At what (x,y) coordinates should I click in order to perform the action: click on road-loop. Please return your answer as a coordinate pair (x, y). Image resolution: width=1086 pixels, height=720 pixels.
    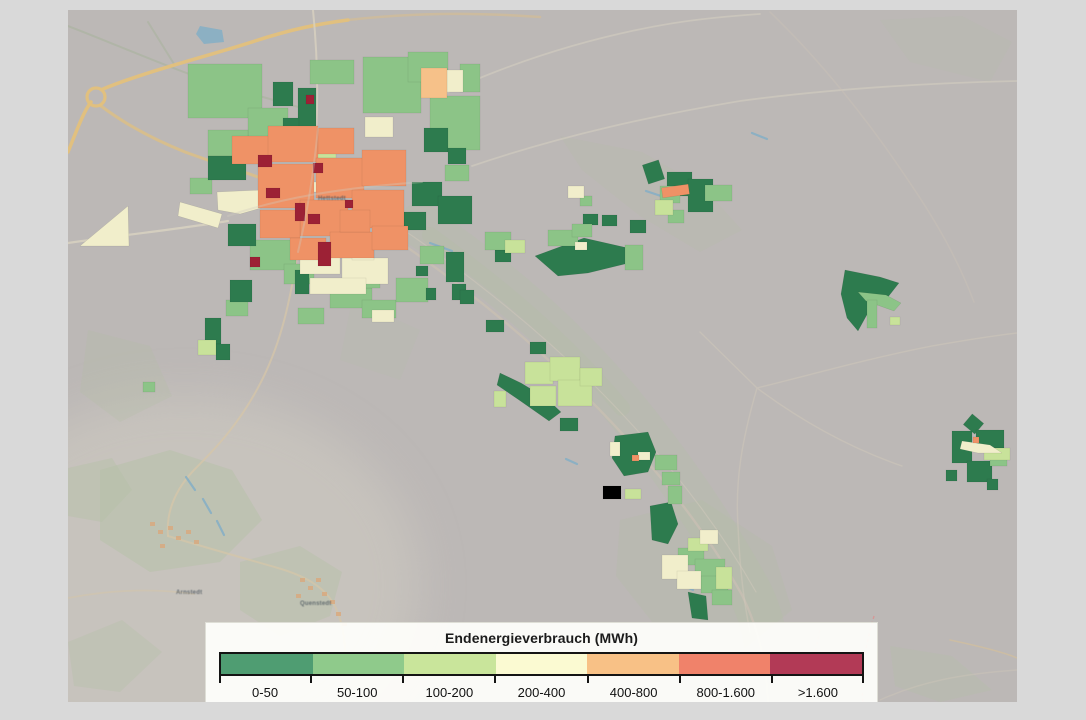
    Looking at the image, I should click on (96, 97).